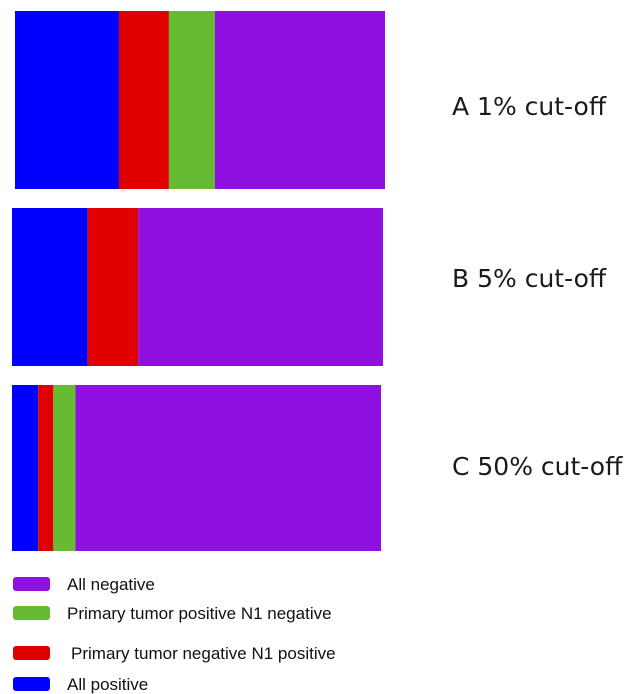 The image size is (641, 694). What do you see at coordinates (31, 584) in the screenshot?
I see `legend-swatch-all-negative` at bounding box center [31, 584].